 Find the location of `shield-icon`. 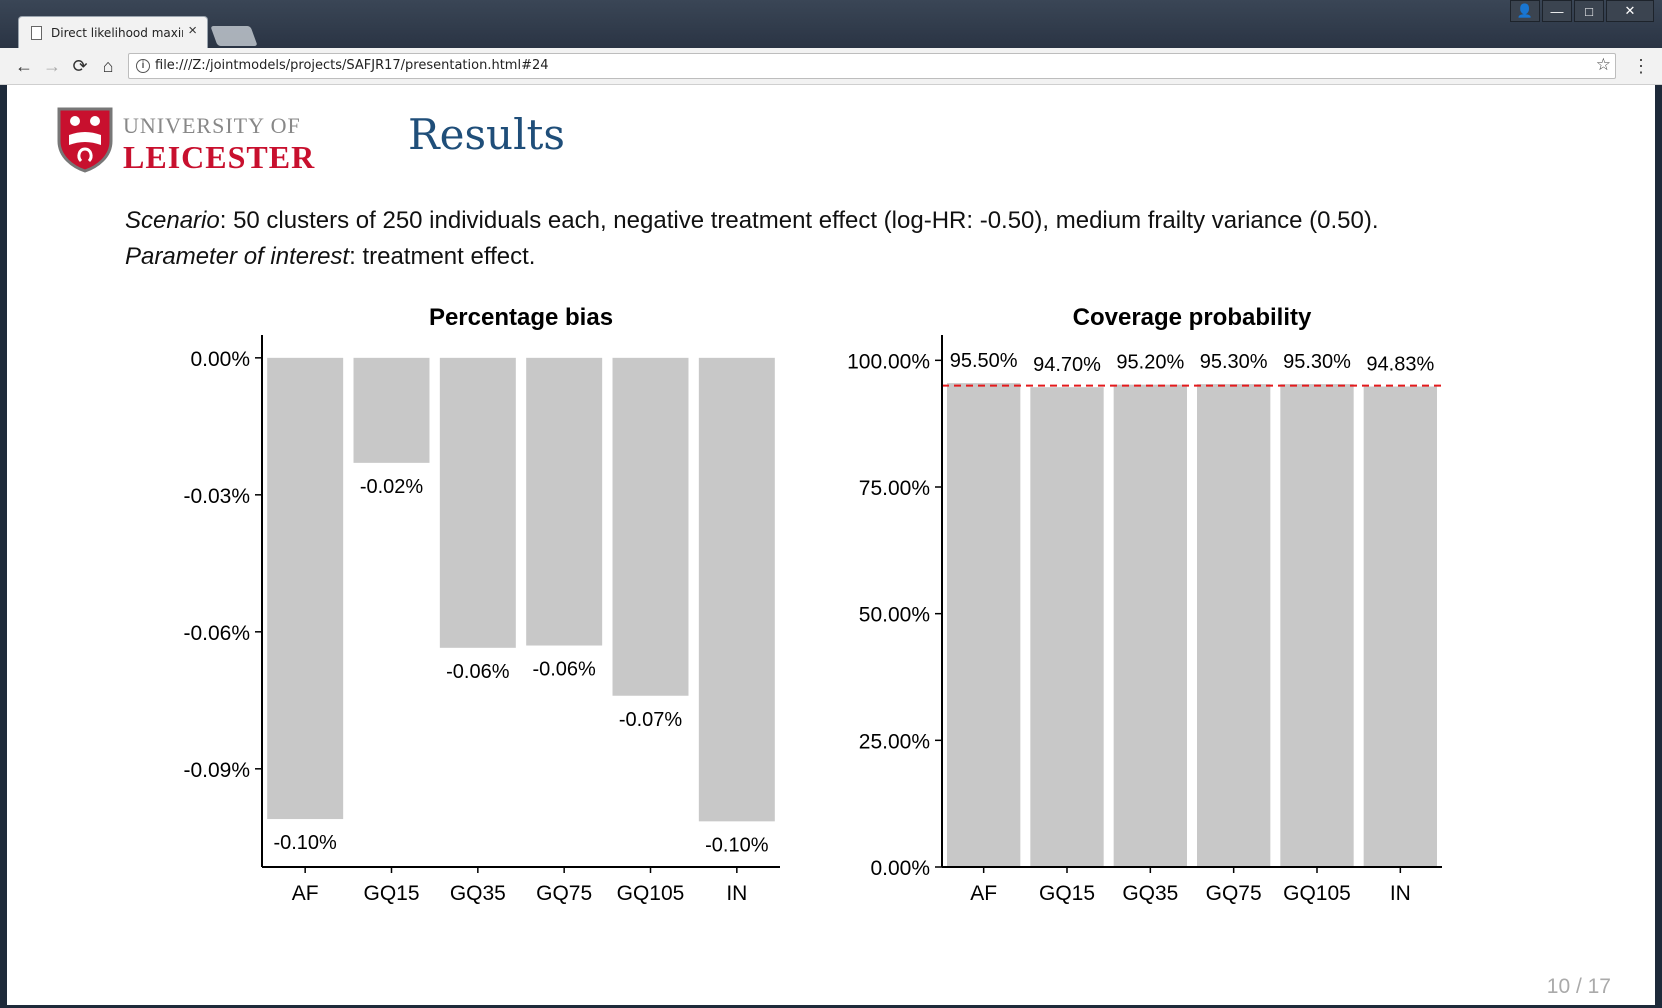

shield-icon is located at coordinates (85, 140).